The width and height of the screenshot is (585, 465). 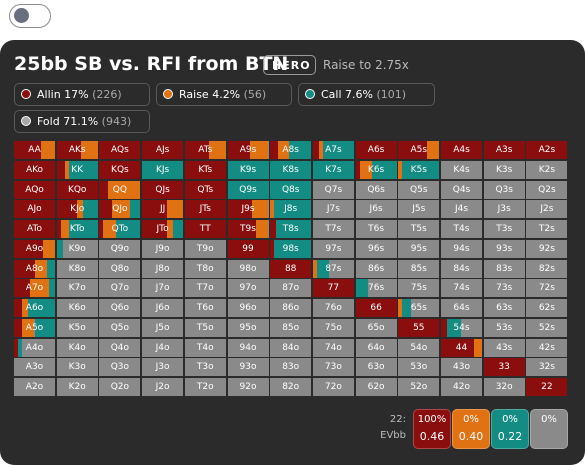 I want to click on hand-cell-J9o: J9o, so click(x=163, y=248).